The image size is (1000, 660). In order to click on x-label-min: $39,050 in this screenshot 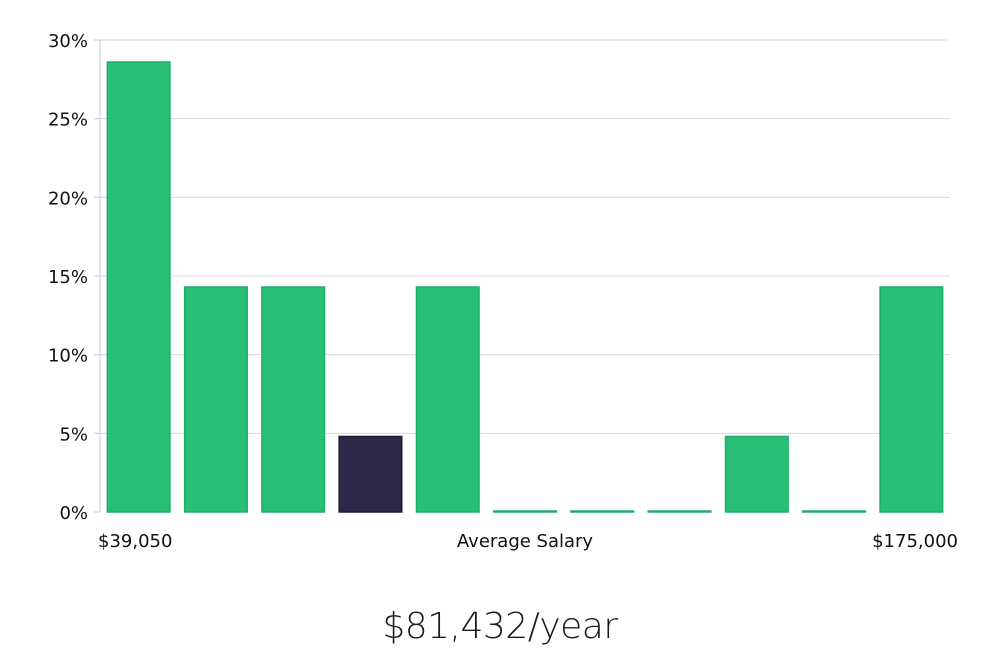, I will do `click(135, 541)`.